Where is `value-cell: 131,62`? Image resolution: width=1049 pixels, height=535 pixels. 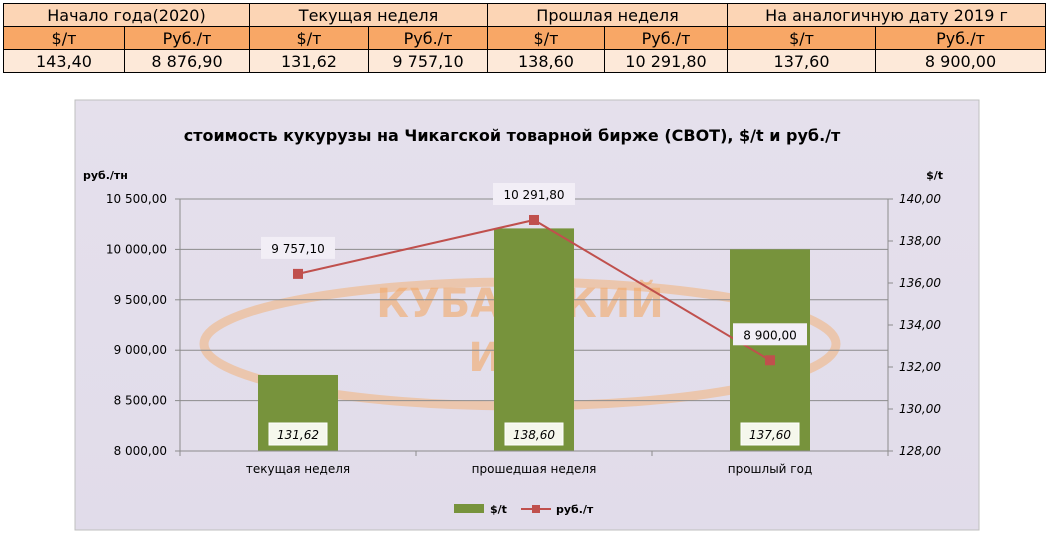
value-cell: 131,62 is located at coordinates (309, 61).